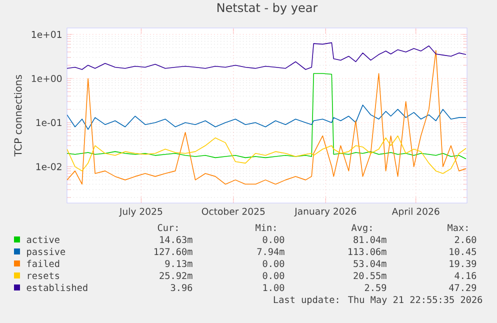  Describe the element at coordinates (176, 276) in the screenshot. I see `text: 25.92m` at that location.